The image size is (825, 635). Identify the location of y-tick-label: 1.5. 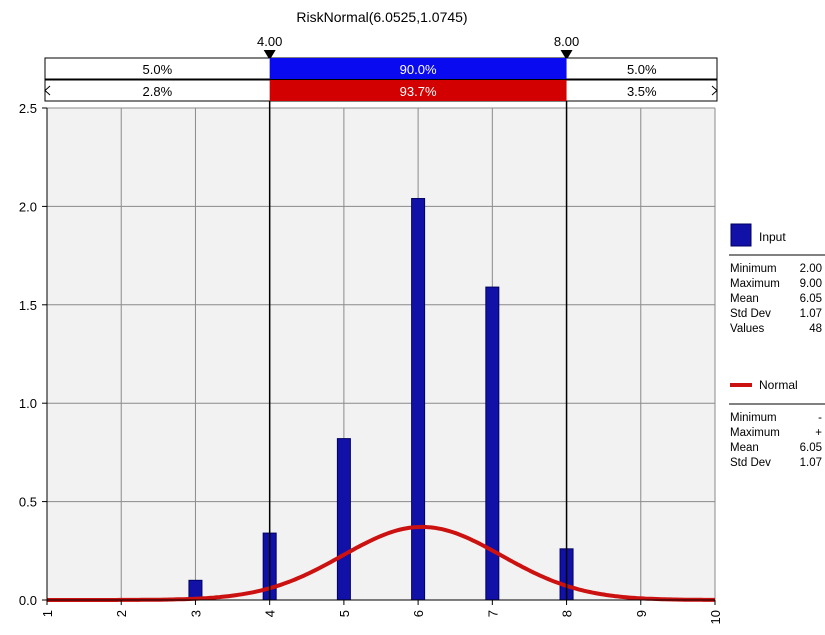
(28, 305).